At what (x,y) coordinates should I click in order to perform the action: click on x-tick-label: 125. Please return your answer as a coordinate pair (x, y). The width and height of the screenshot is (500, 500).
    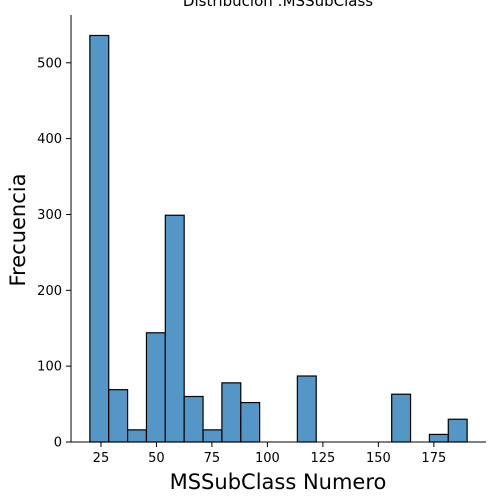
    Looking at the image, I should click on (322, 458).